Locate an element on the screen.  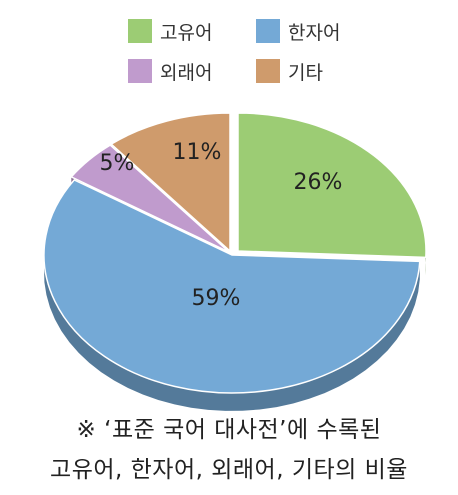
legend-item-other: 기타 is located at coordinates (289, 71).